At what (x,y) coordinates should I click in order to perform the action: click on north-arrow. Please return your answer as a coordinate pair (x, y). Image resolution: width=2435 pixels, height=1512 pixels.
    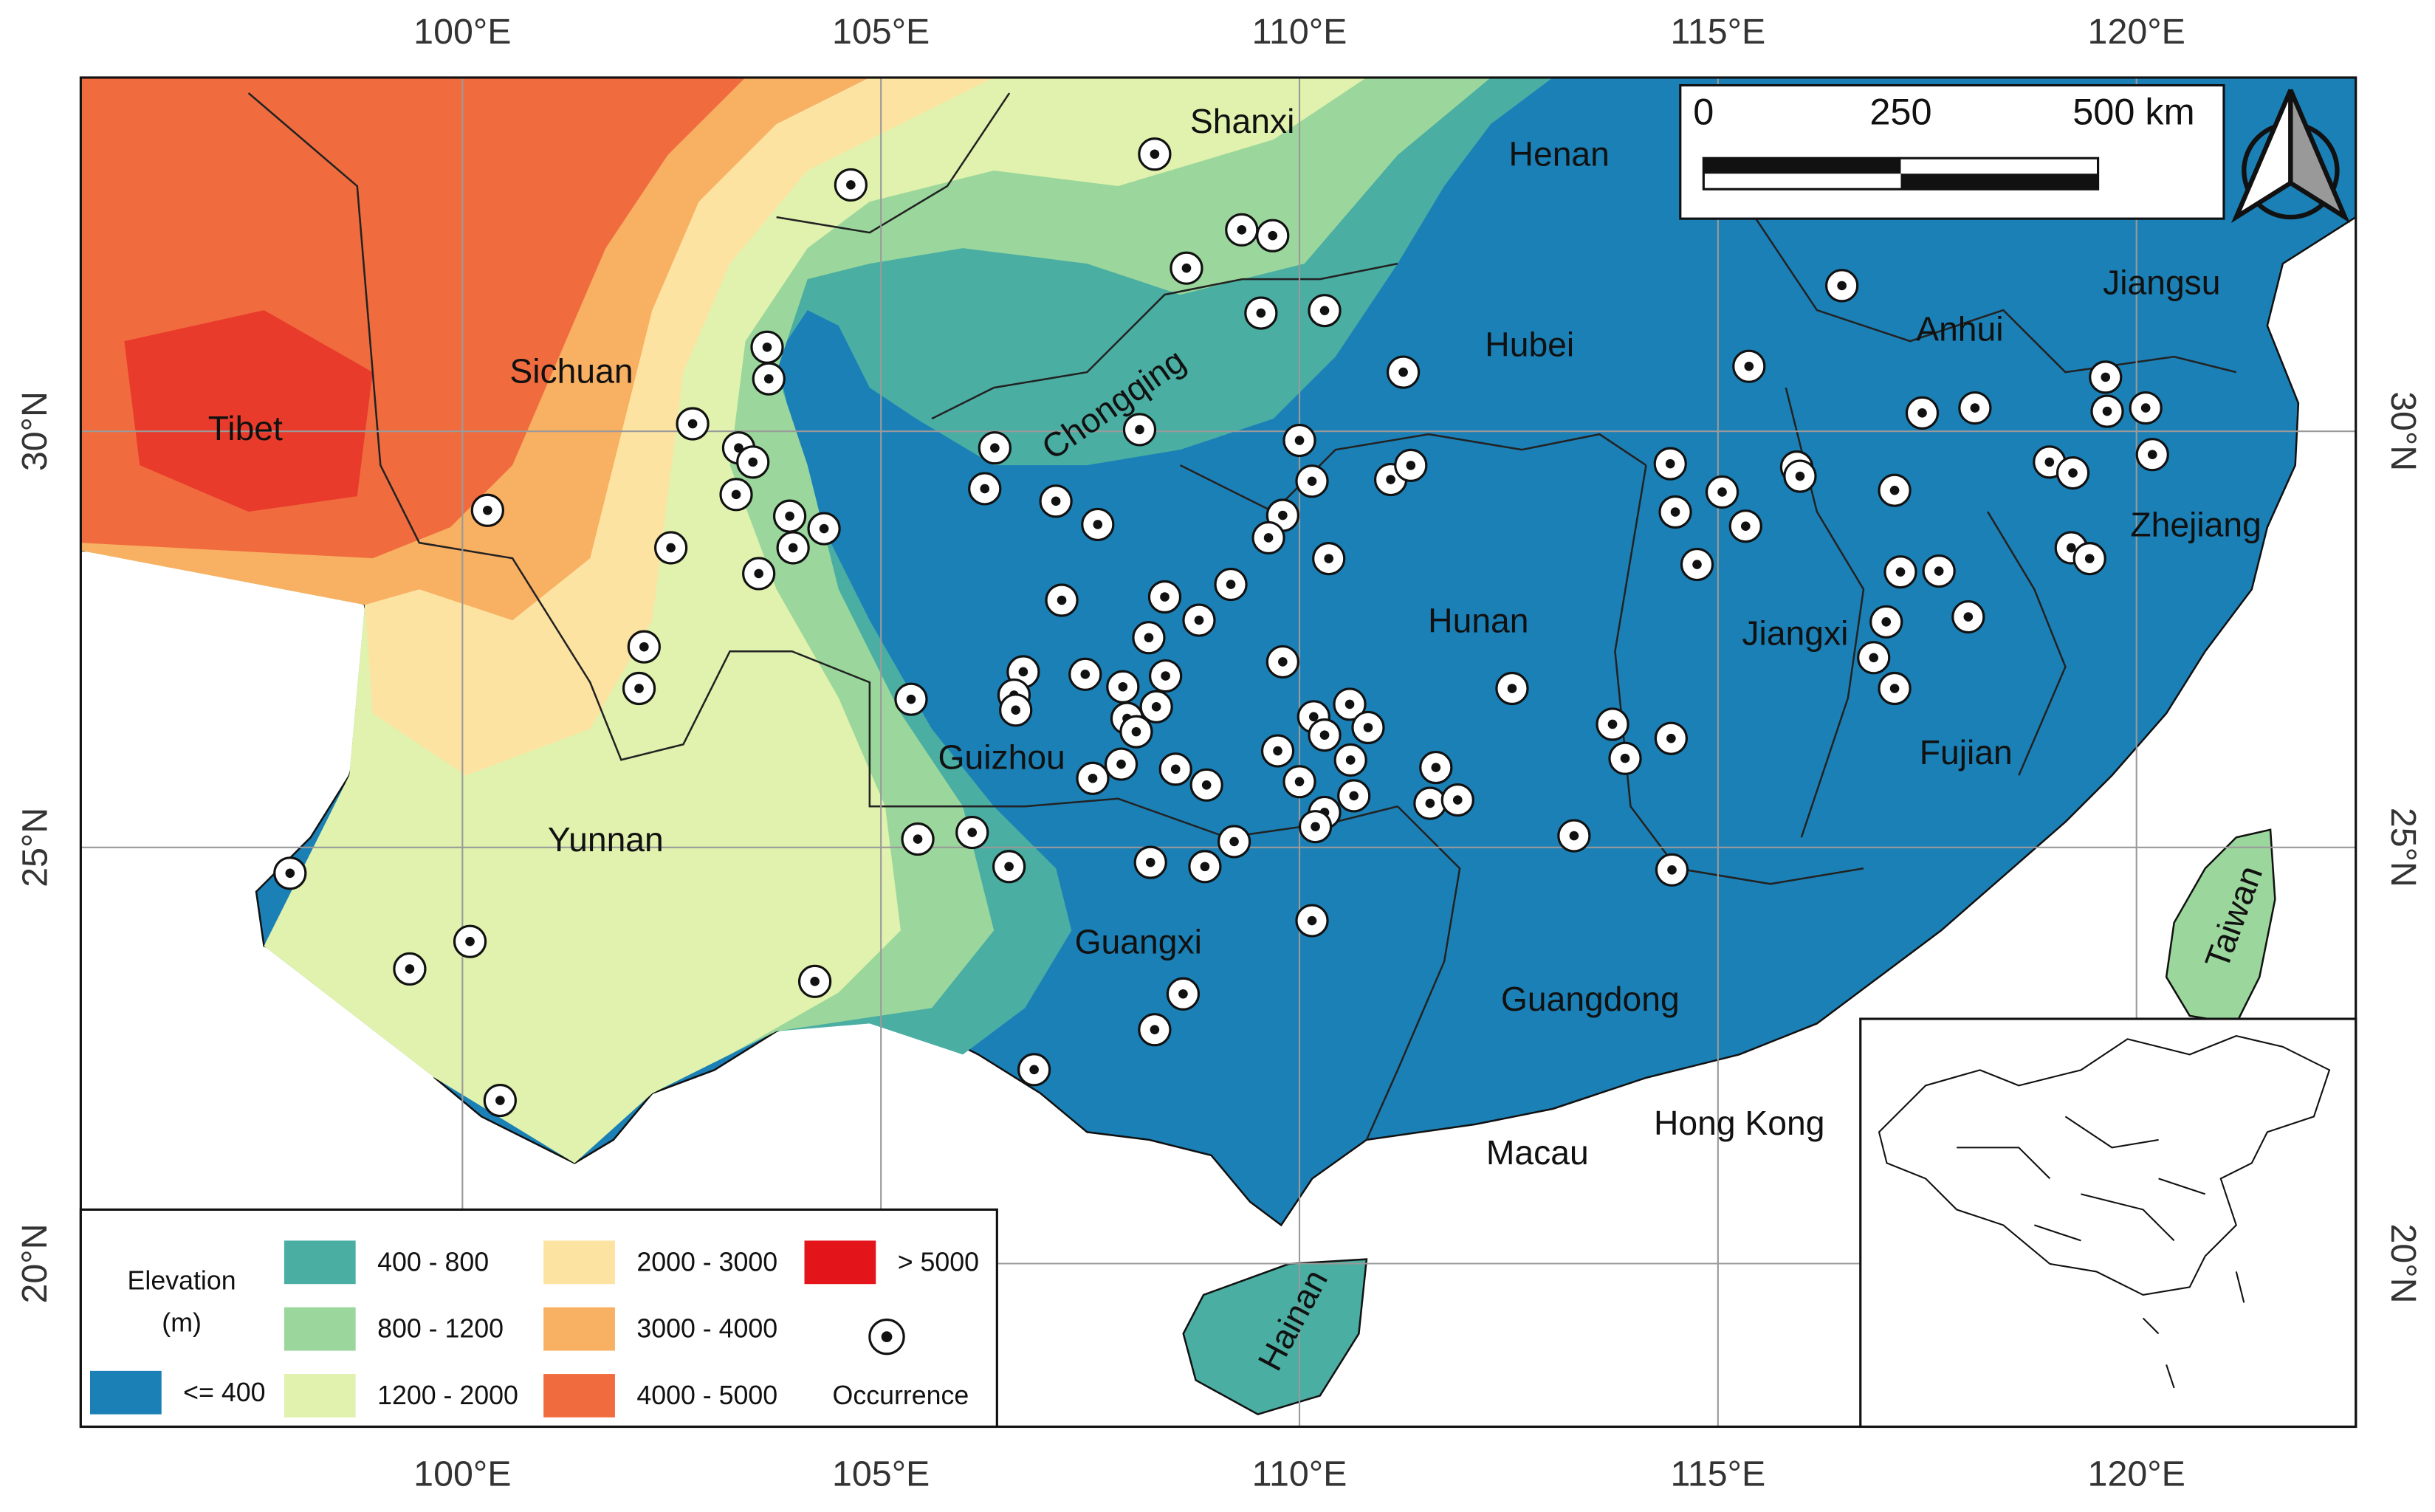
    Looking at the image, I should click on (2290, 156).